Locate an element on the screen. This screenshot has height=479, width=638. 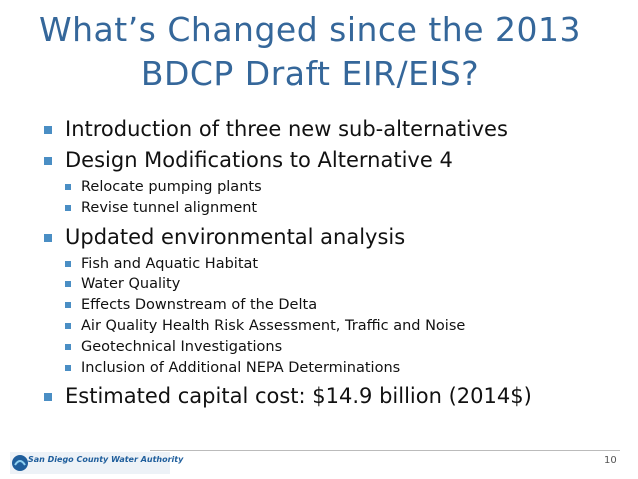
bullet: Updated environmental analysis is located at coordinates (339, 237).